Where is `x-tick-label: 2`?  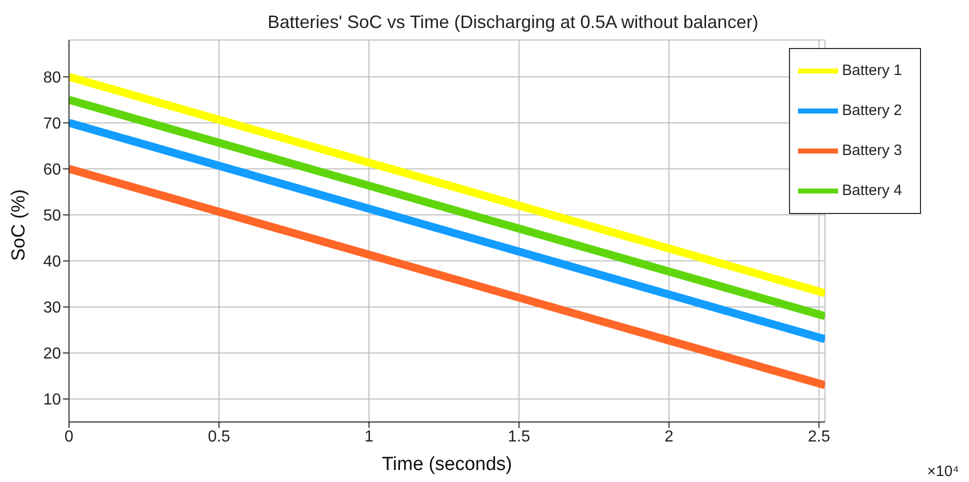 x-tick-label: 2 is located at coordinates (669, 437).